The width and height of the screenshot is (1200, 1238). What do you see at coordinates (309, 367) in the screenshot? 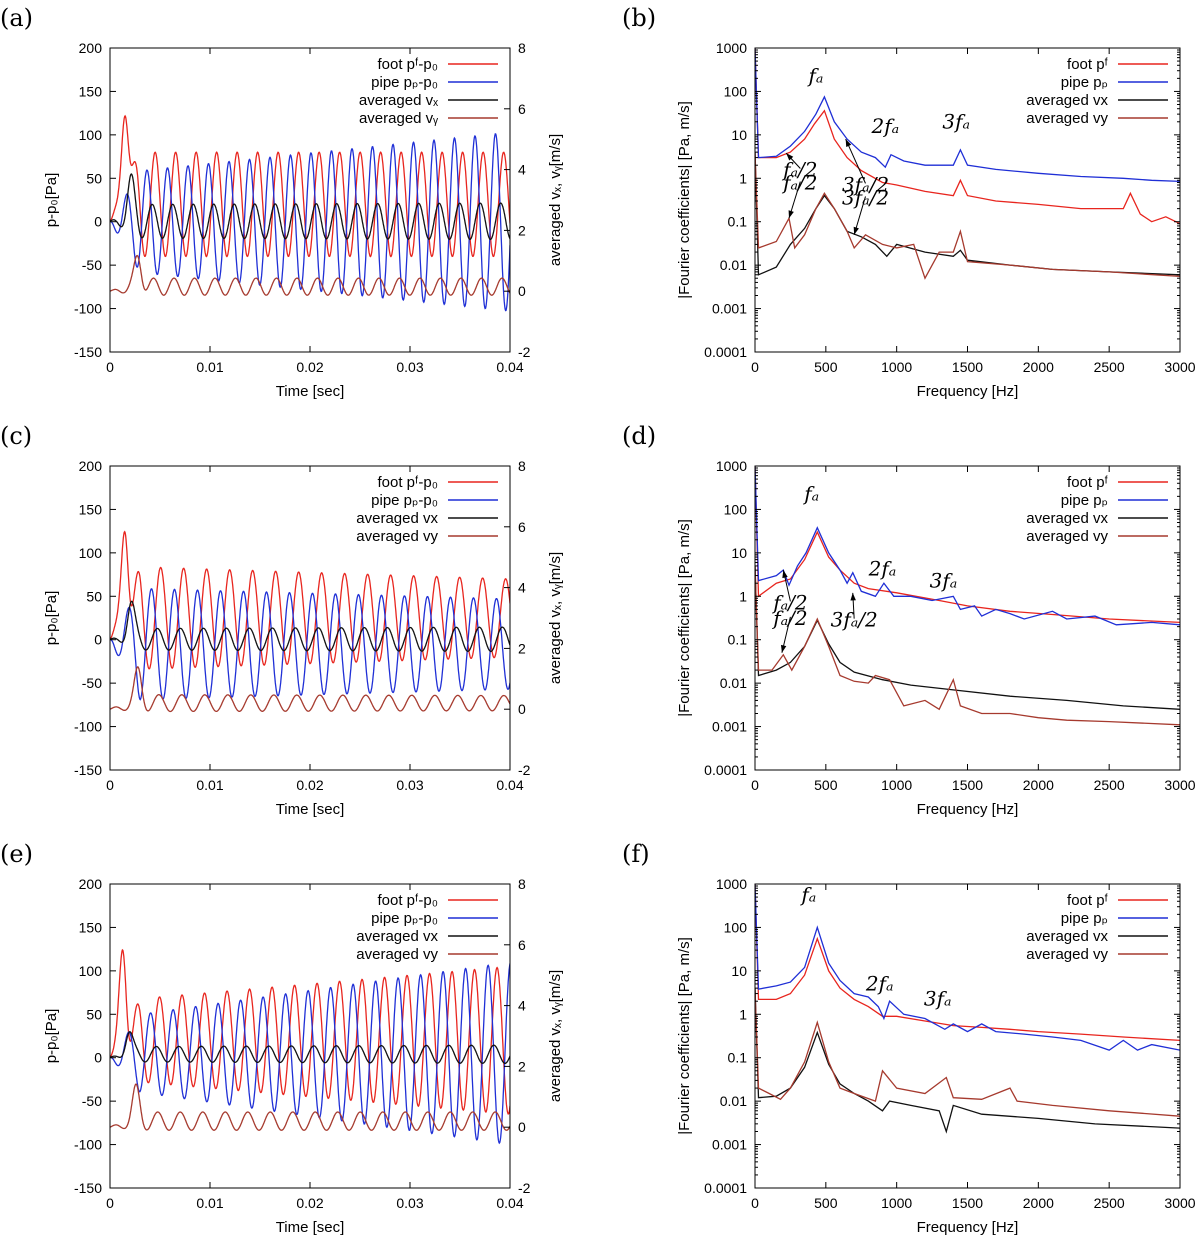
I see `x-tick-label: 0.02` at bounding box center [309, 367].